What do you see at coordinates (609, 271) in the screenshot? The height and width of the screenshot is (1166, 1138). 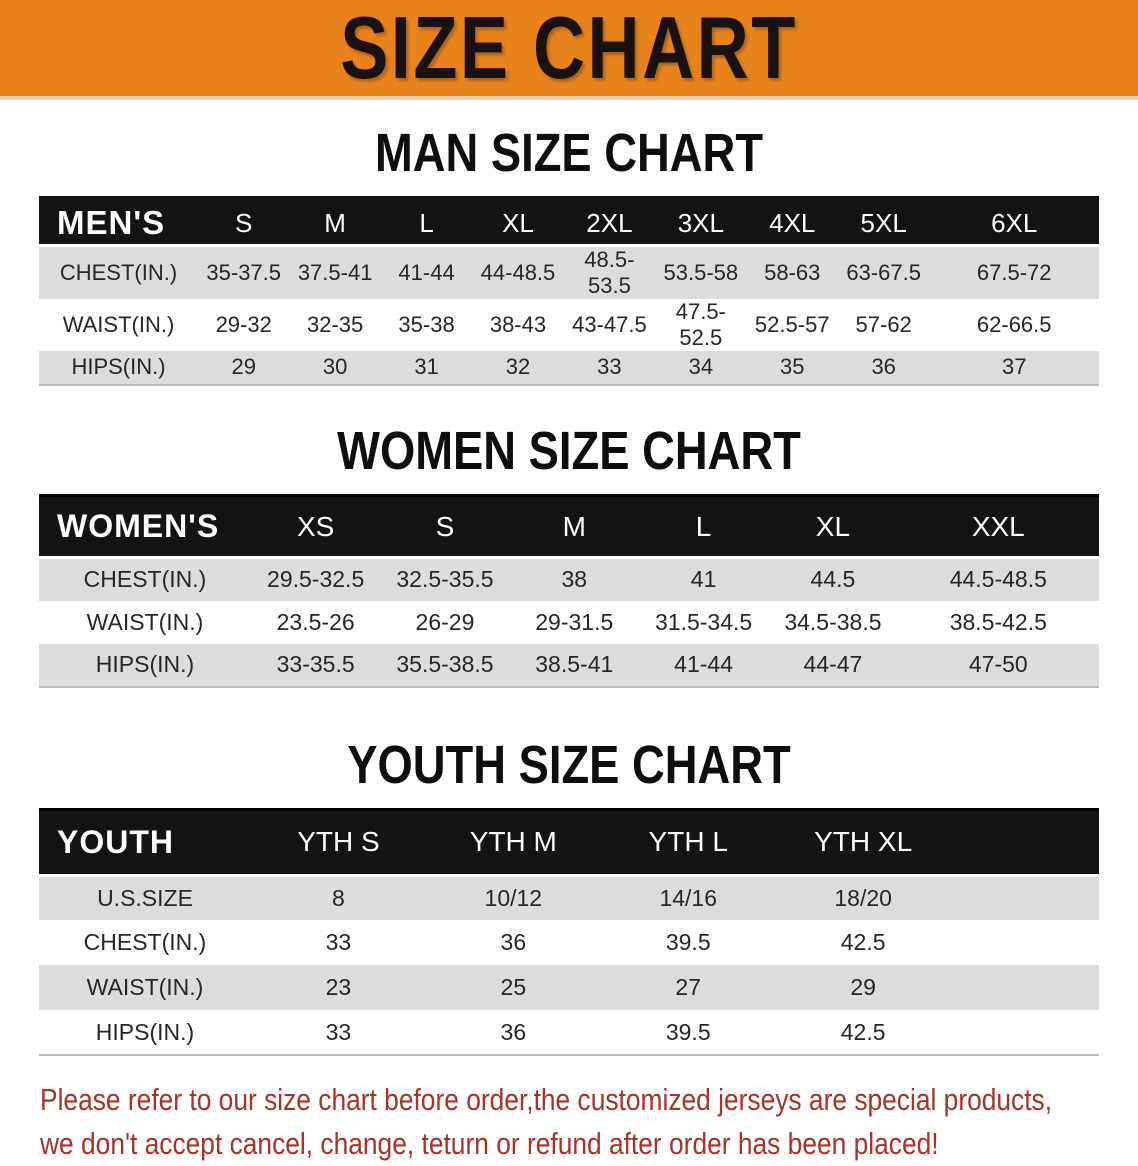 I see `size-value: 48.5-53.5` at bounding box center [609, 271].